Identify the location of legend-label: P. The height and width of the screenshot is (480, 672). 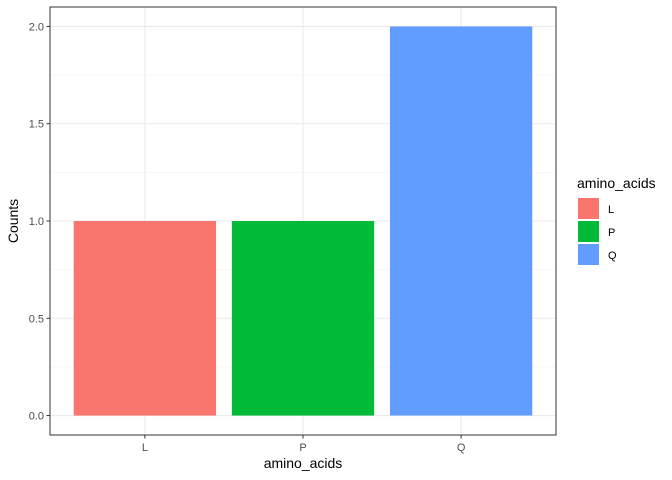
(611, 233).